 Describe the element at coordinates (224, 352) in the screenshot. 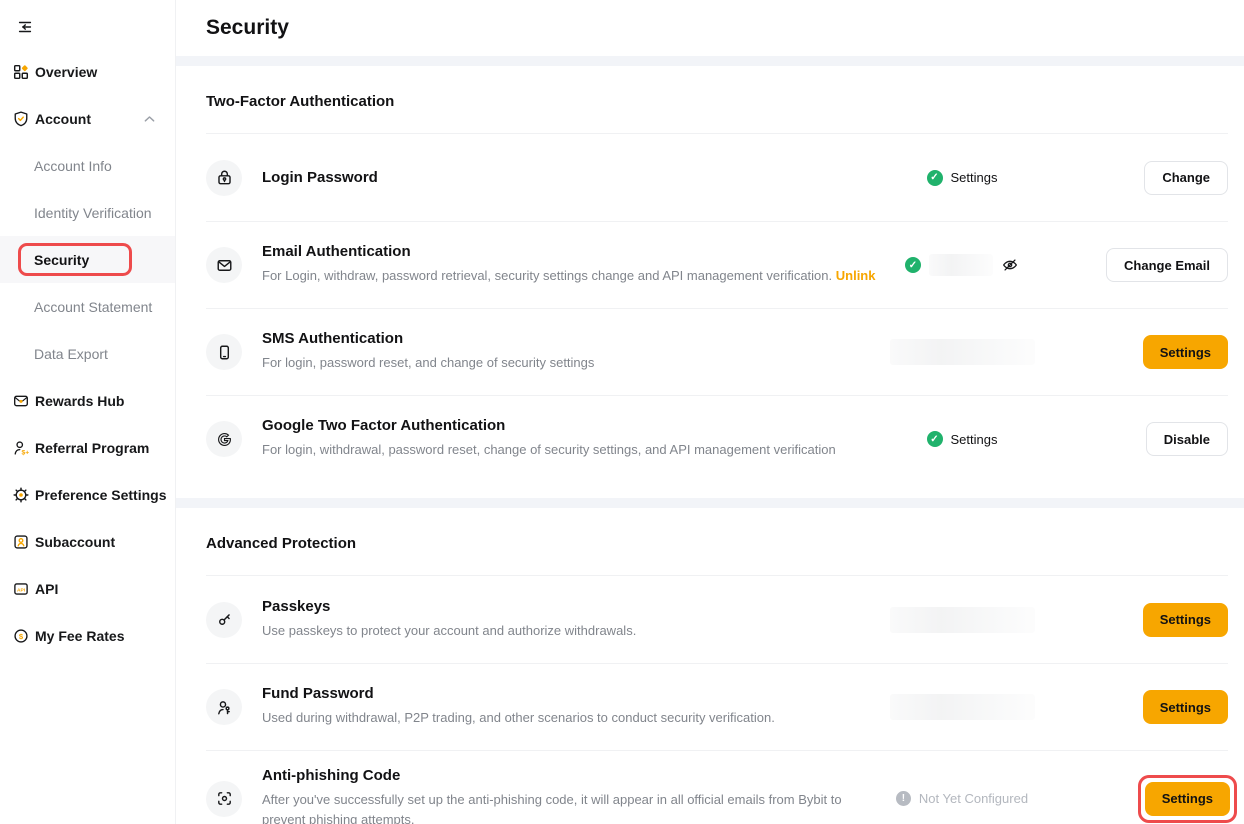

I see `phone-icon` at that location.